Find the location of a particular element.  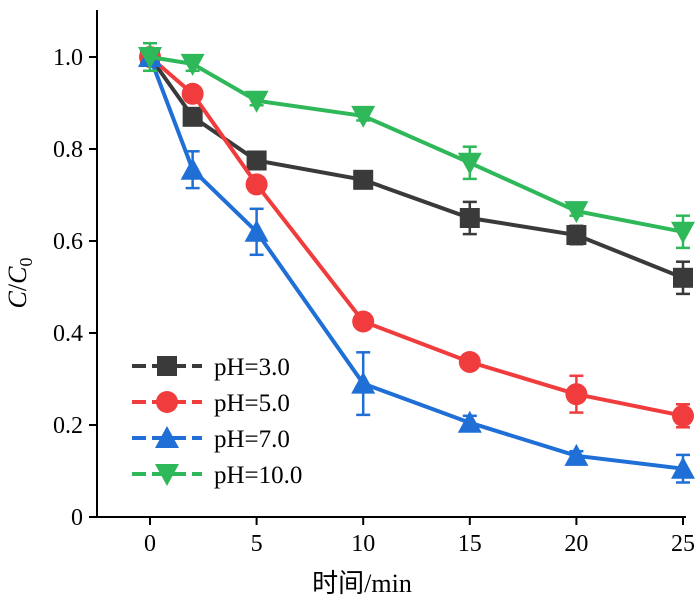

x-tick-label: 5 is located at coordinates (257, 544).